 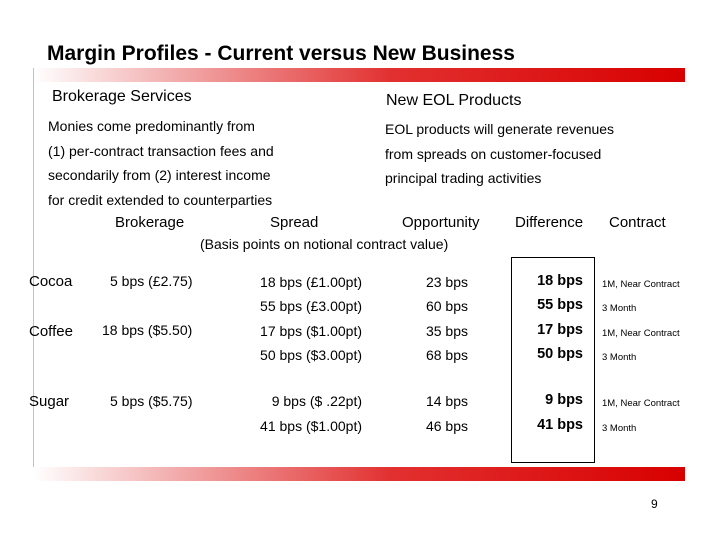 I want to click on difference-cell: 17 bps, so click(x=560, y=330).